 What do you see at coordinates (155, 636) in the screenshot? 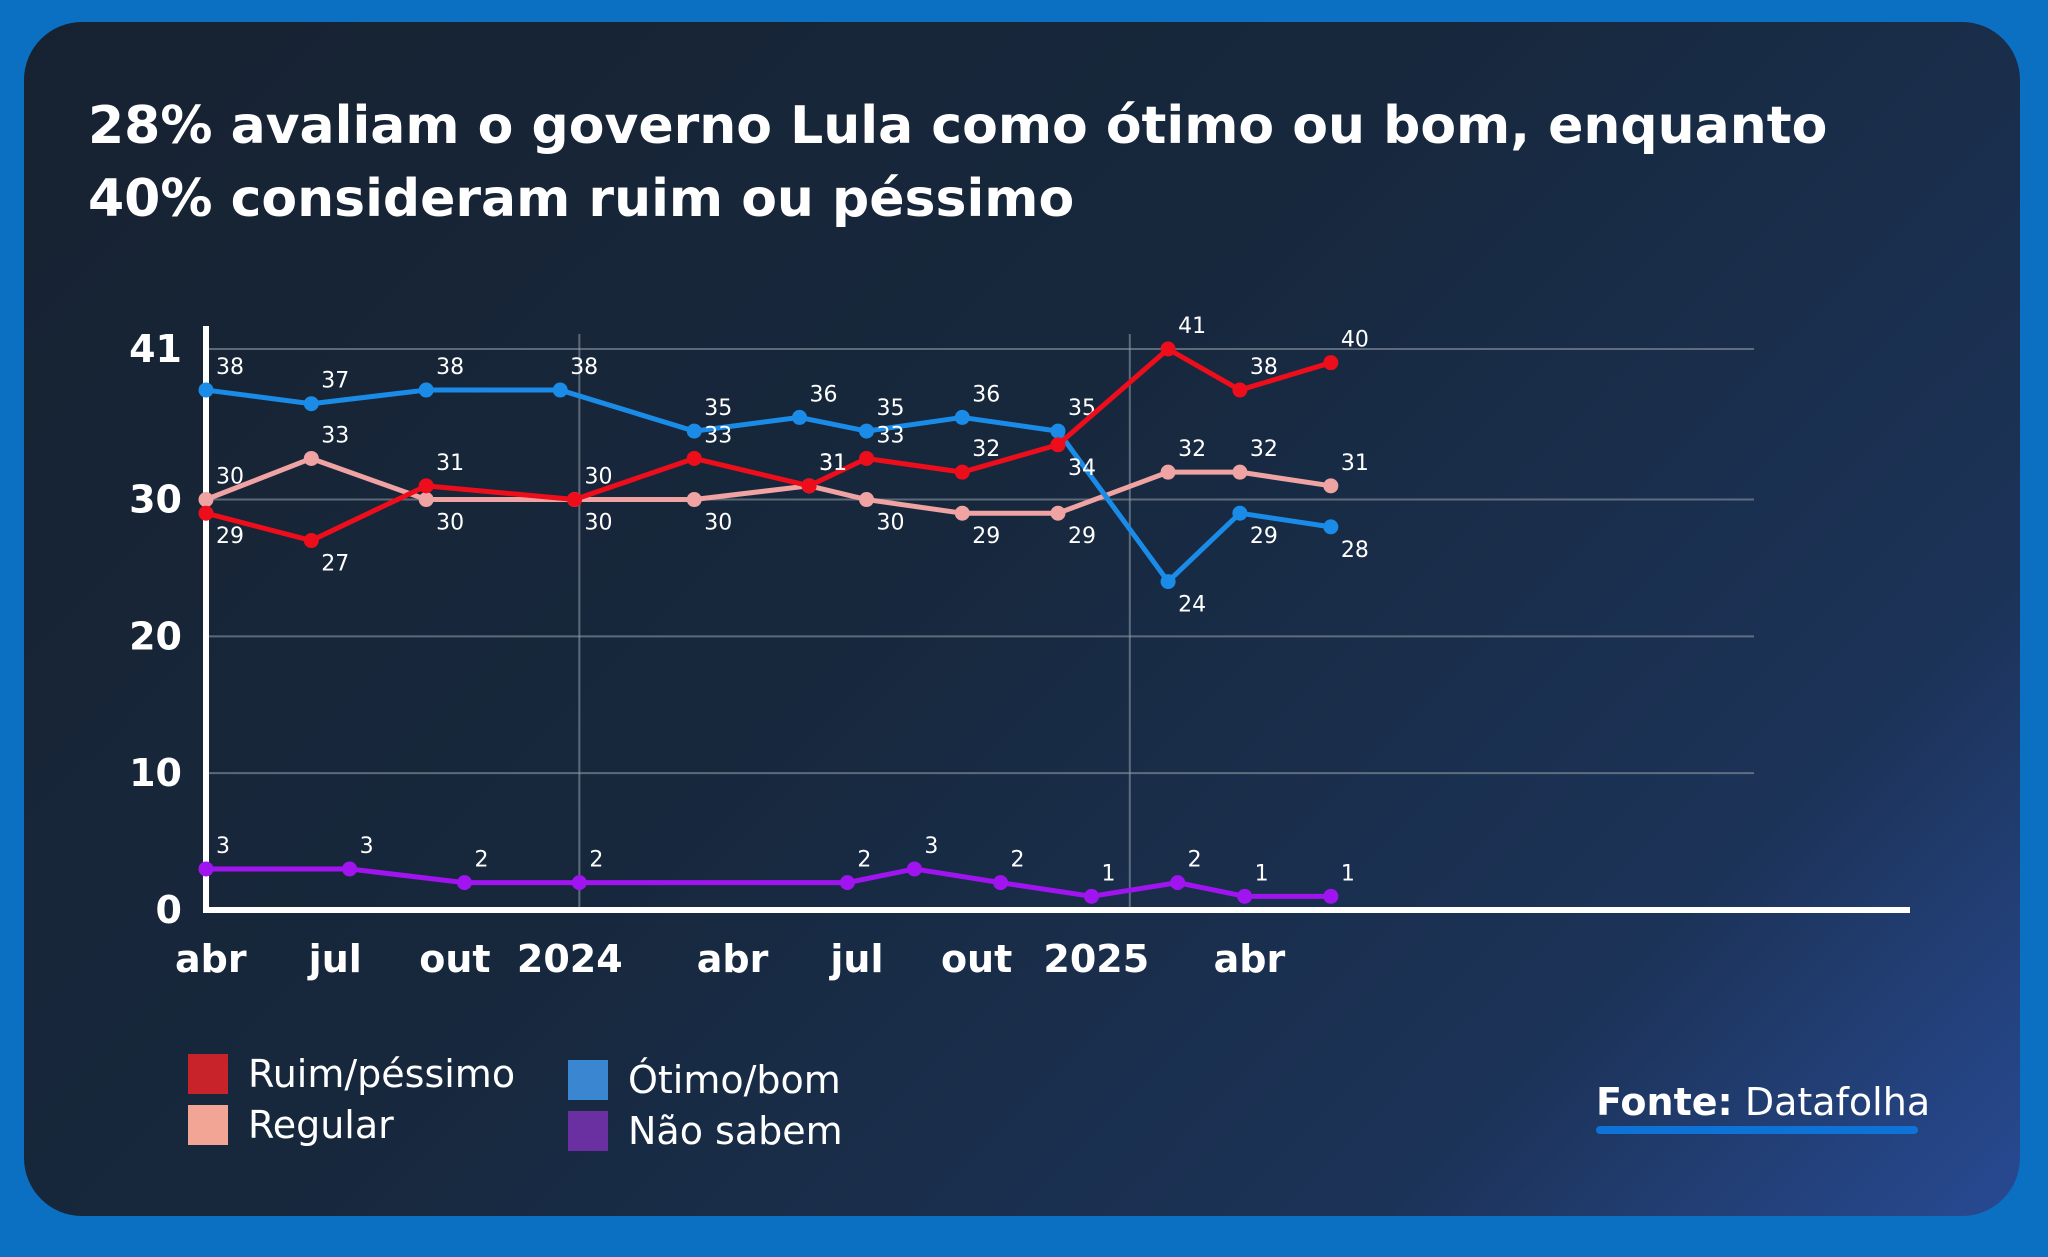
I see `y-tick-label: 20` at bounding box center [155, 636].